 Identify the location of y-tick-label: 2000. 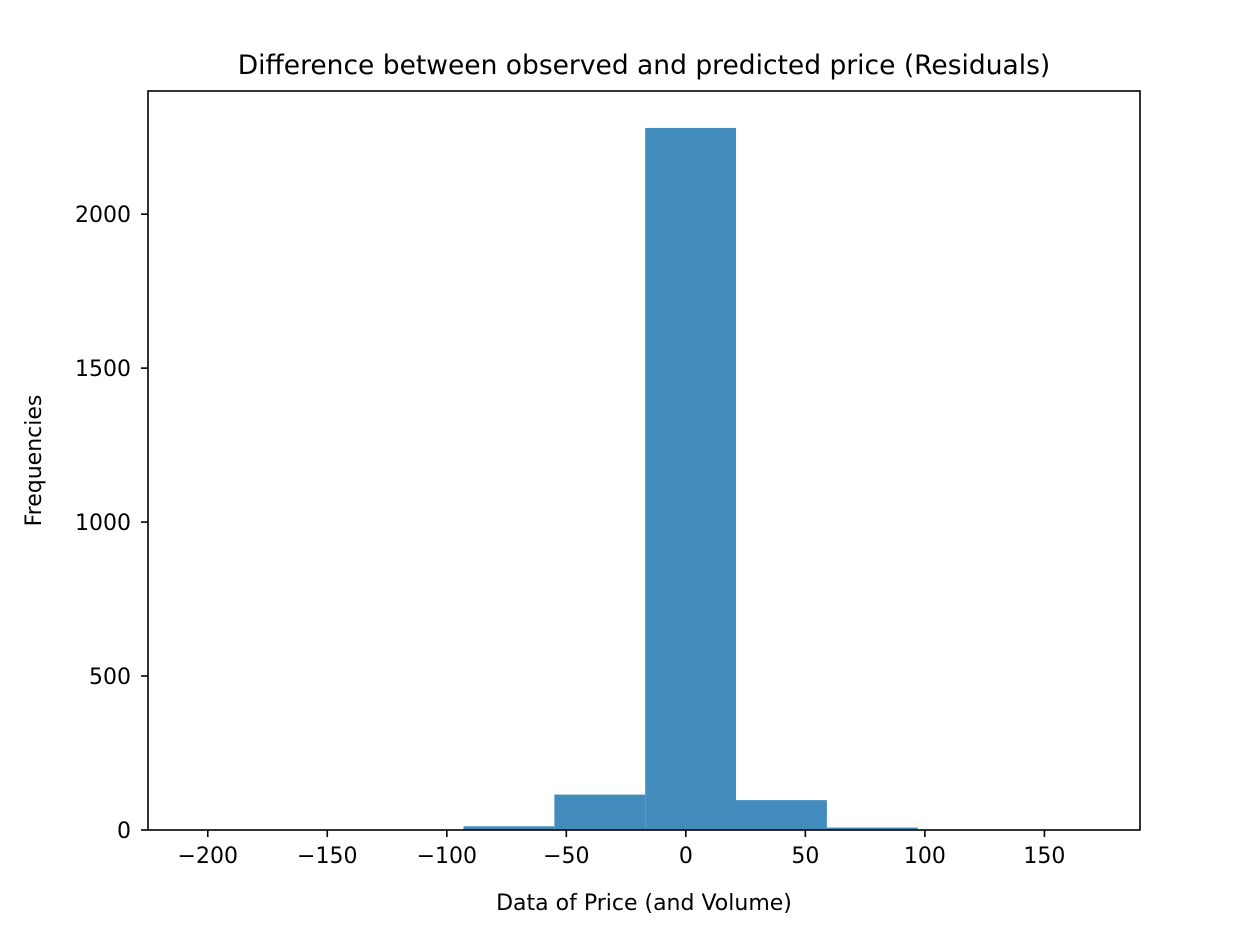
(103, 215).